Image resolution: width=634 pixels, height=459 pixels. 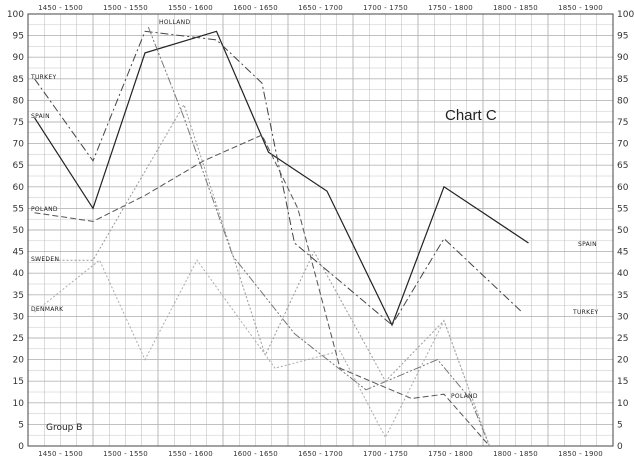 I want to click on y-tick-left: 10, so click(x=19, y=404).